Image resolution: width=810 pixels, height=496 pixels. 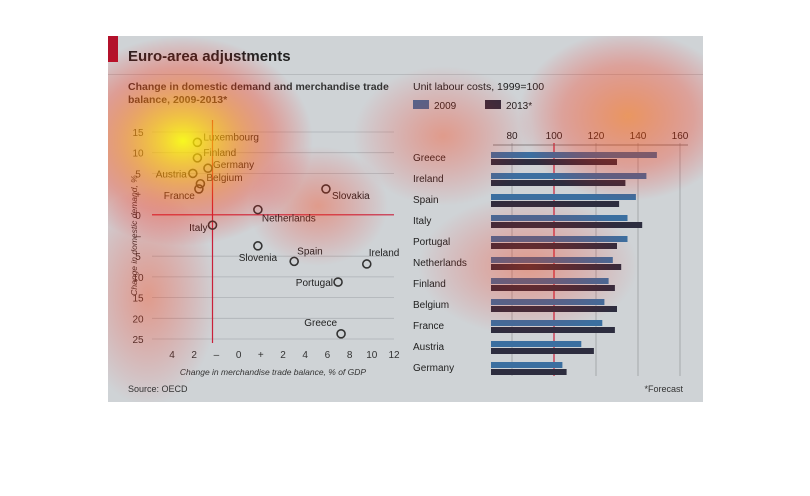 What do you see at coordinates (310, 251) in the screenshot?
I see `point-label: Spain` at bounding box center [310, 251].